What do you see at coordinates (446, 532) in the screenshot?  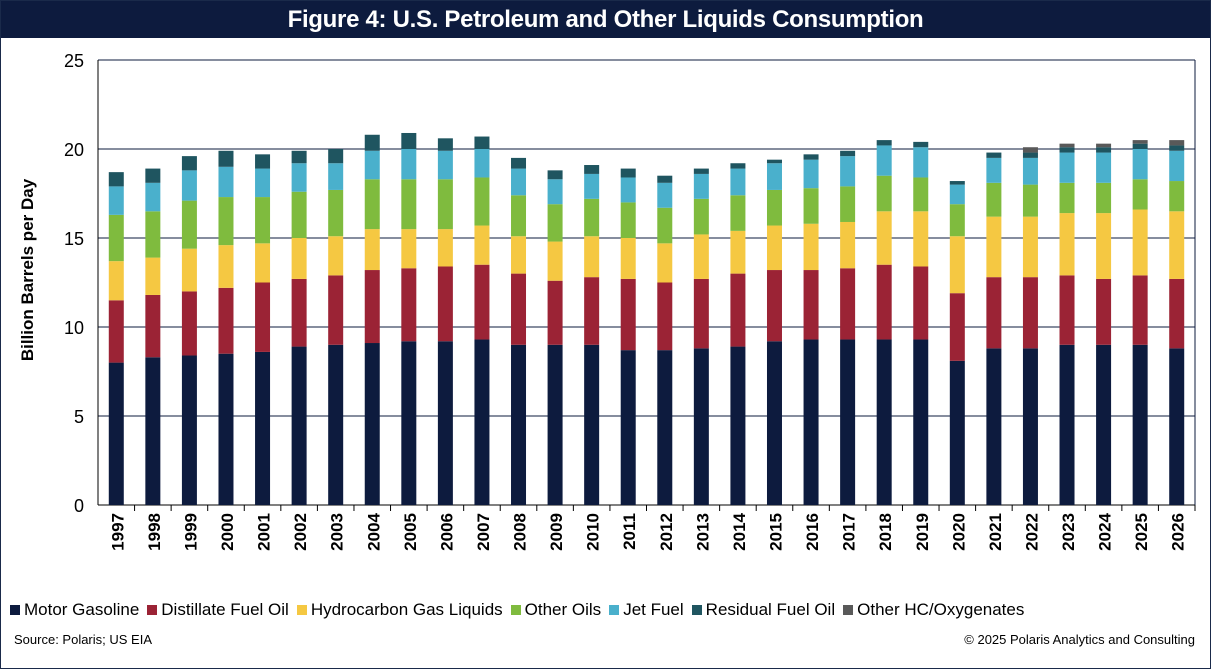 I see `x-tick-label-2006: 2006` at bounding box center [446, 532].